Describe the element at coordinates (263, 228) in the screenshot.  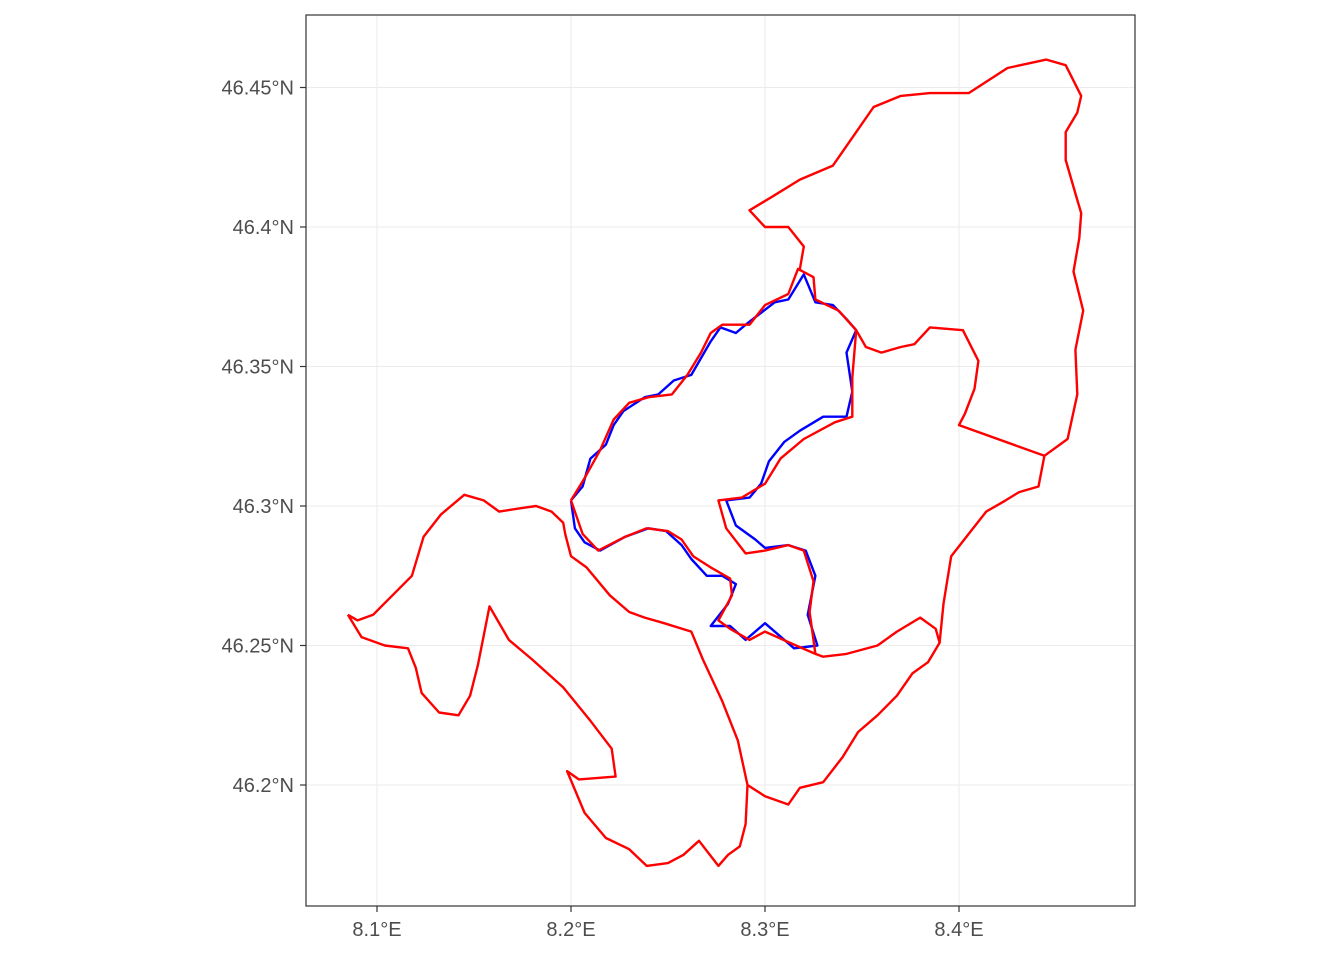
I see `y-tick-label: 46.4°N` at that location.